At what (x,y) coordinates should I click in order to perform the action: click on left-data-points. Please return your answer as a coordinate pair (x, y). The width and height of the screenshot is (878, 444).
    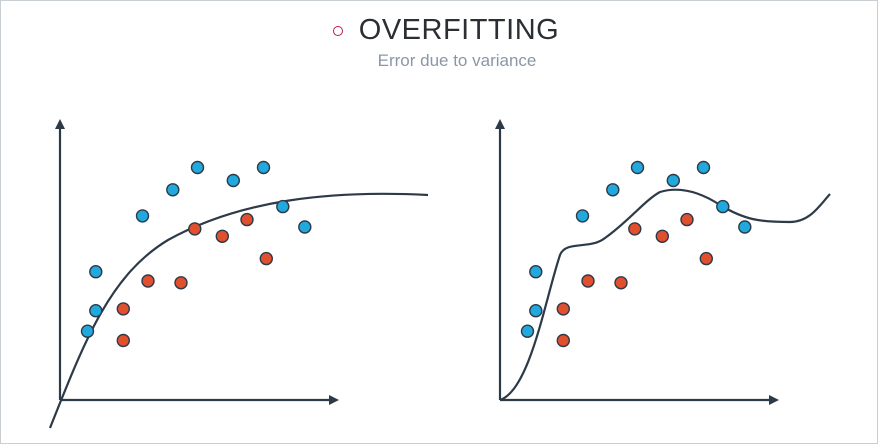
    Looking at the image, I should click on (196, 254).